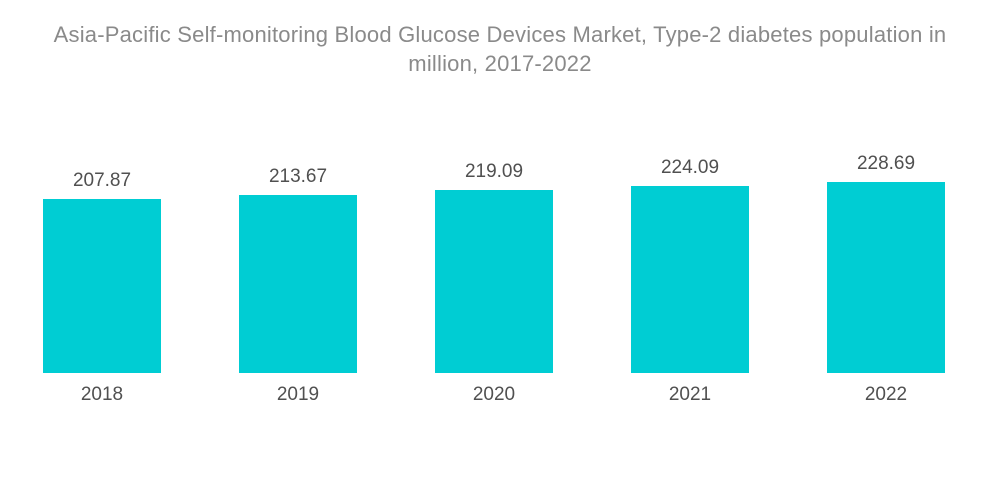 The height and width of the screenshot is (504, 1000). What do you see at coordinates (886, 164) in the screenshot?
I see `bar-value-label: 228.69` at bounding box center [886, 164].